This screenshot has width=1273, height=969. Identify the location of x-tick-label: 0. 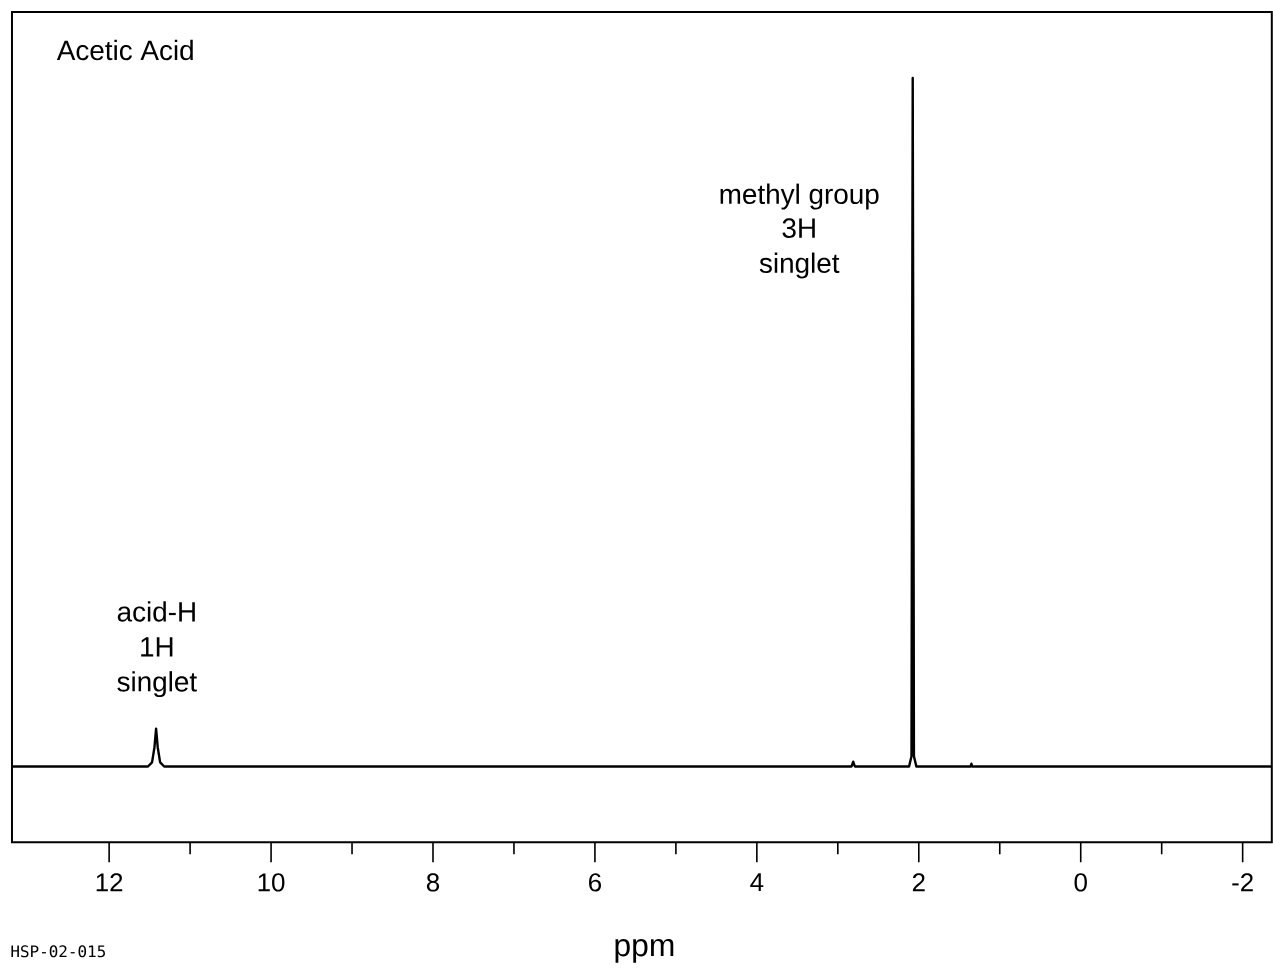
(1080, 882).